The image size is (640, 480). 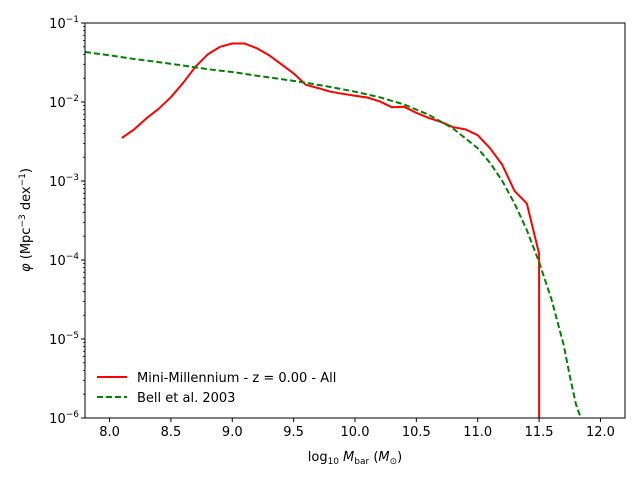 What do you see at coordinates (64, 418) in the screenshot?
I see `y-tick-label: 10⁻⁶` at bounding box center [64, 418].